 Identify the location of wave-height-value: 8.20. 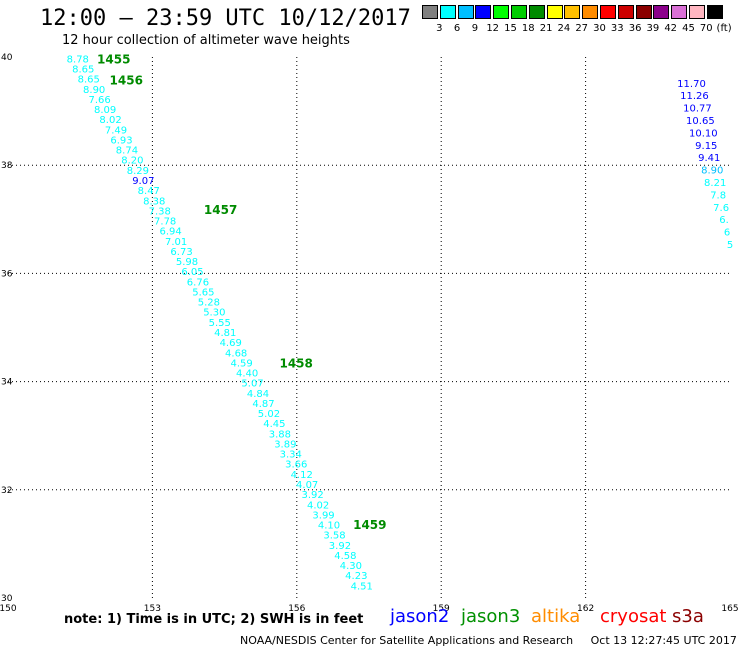
(132, 161).